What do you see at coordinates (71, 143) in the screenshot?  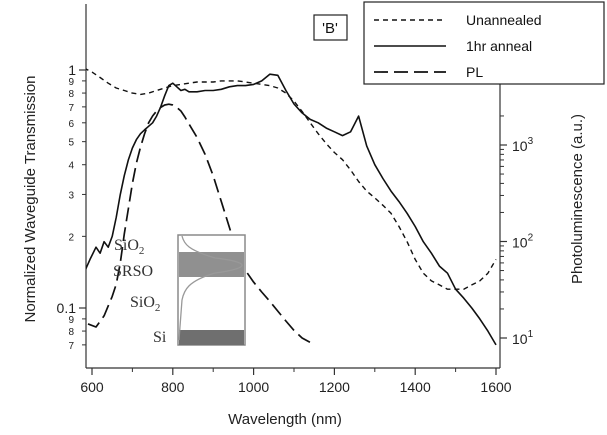 I see `left-minor-tick-label: 5` at bounding box center [71, 143].